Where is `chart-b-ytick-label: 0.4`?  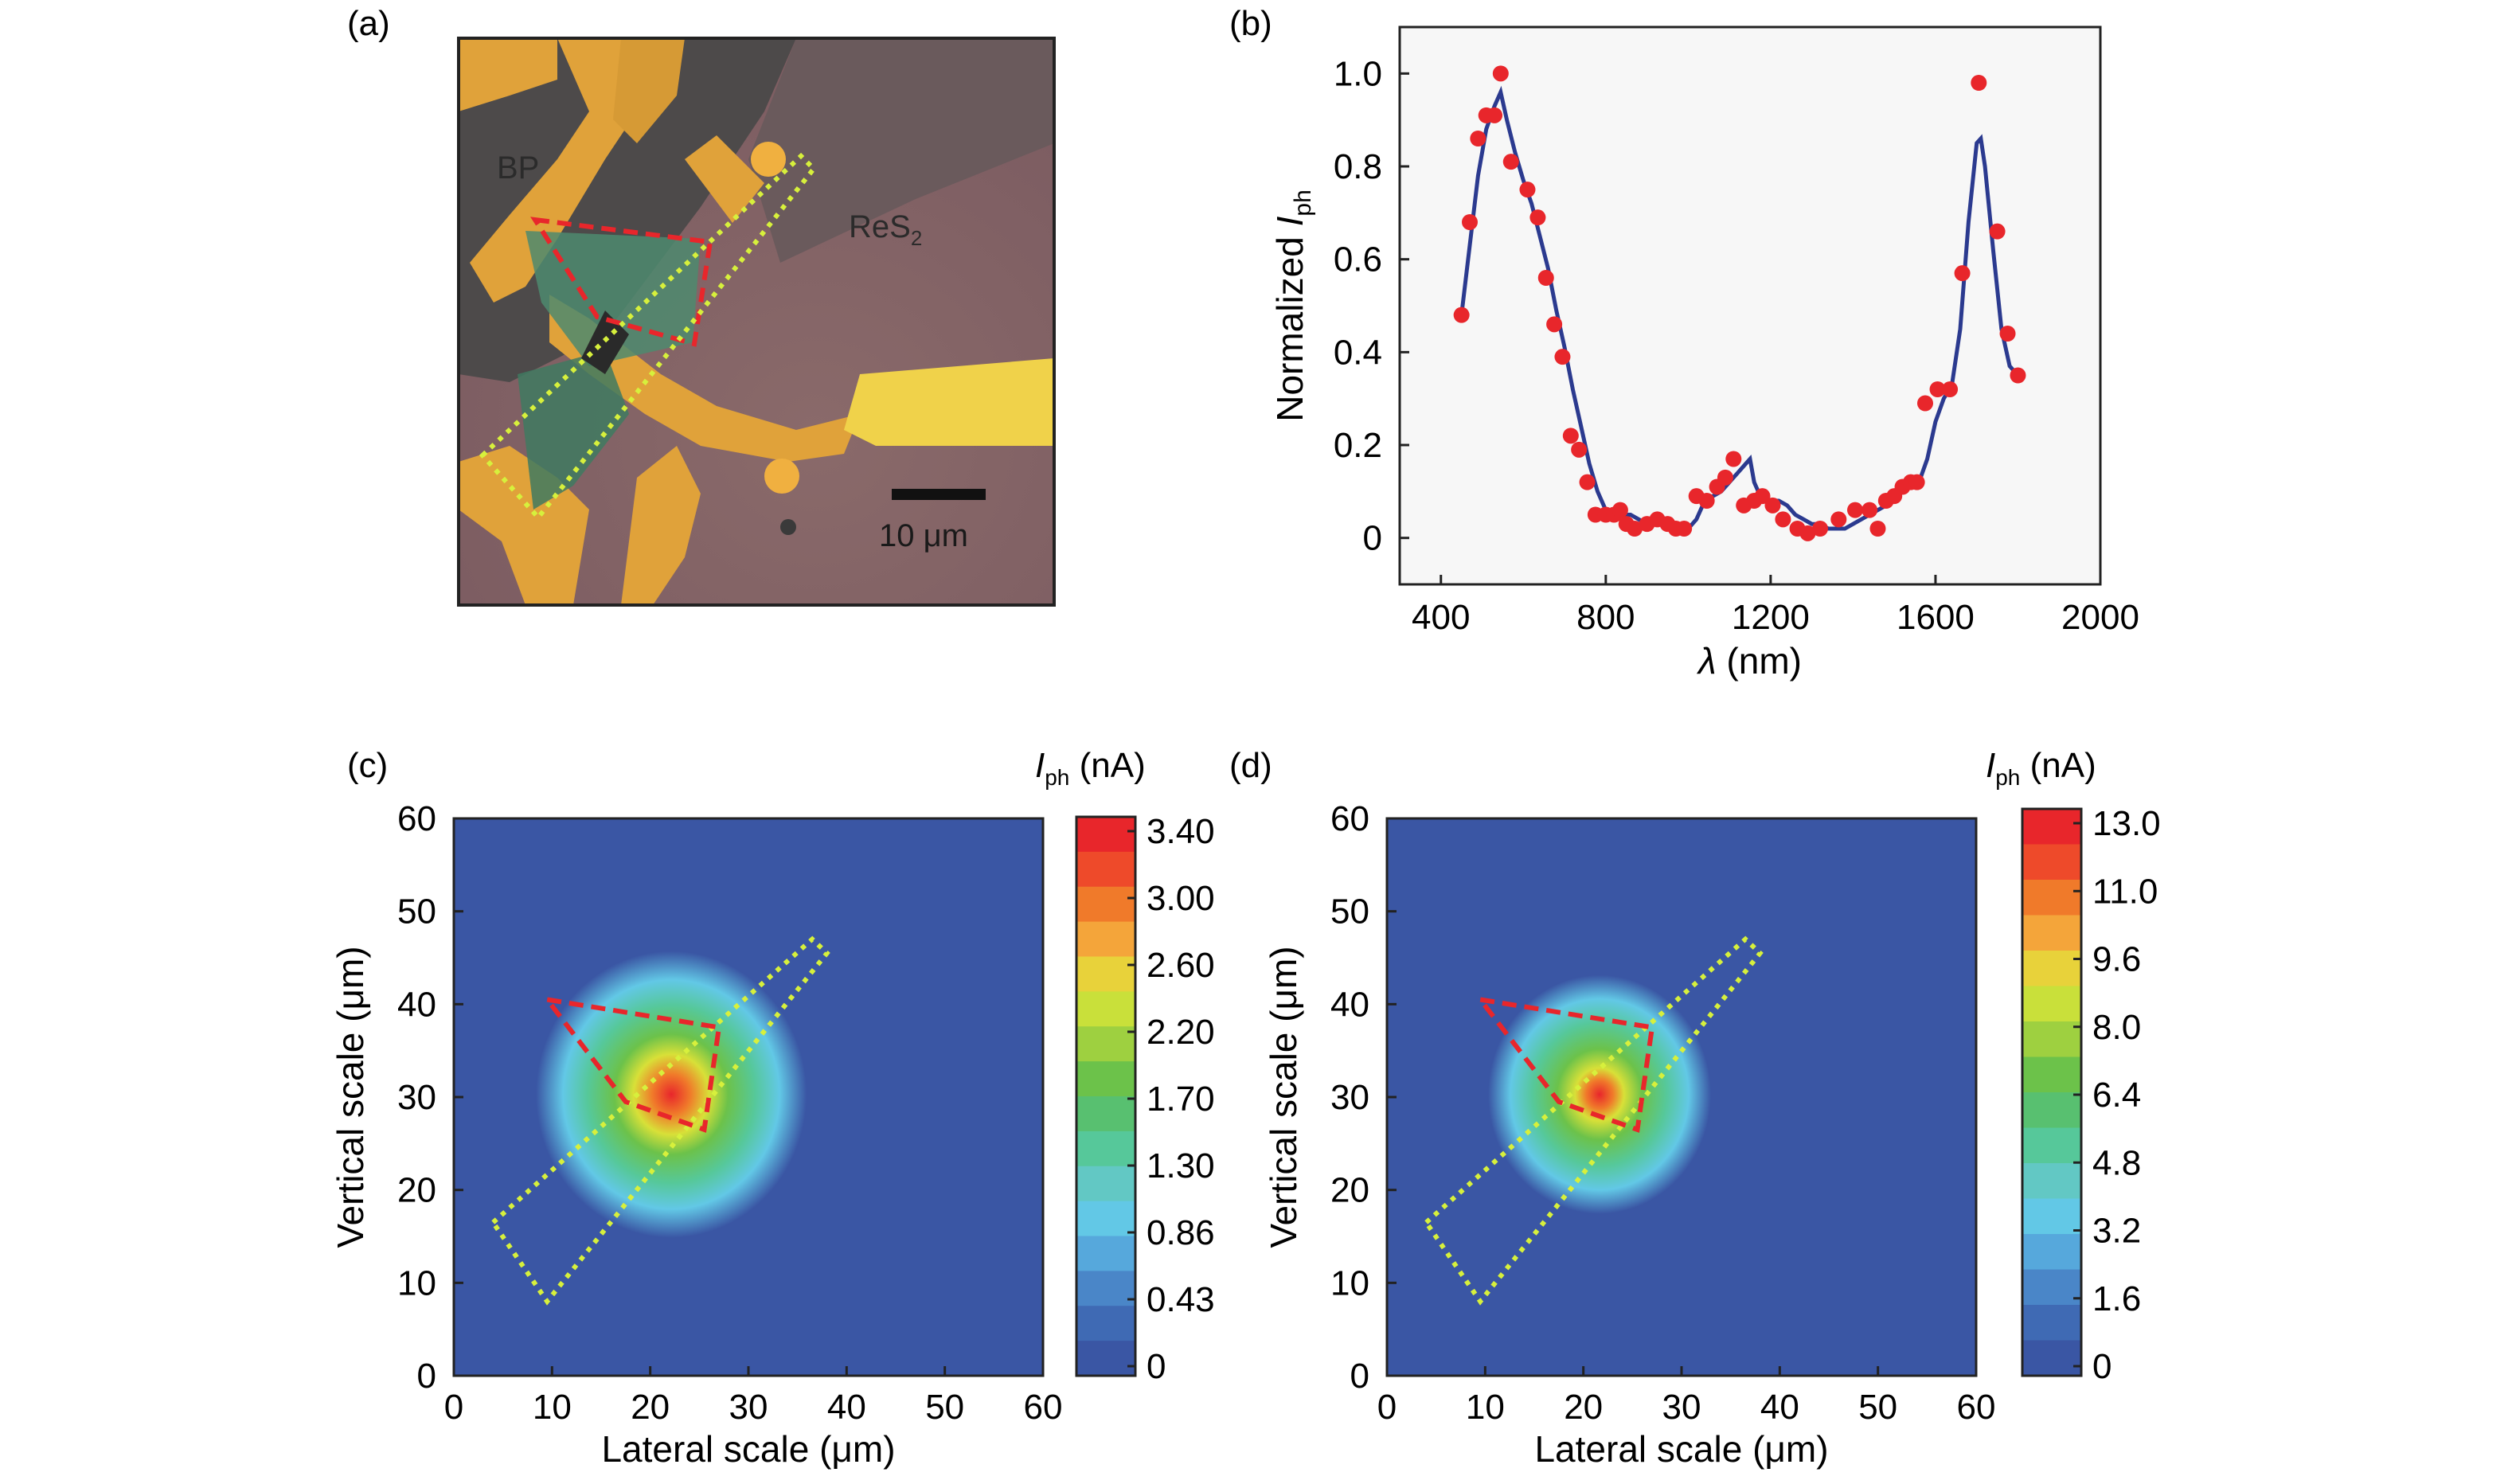
chart-b-ytick-label: 0.4 is located at coordinates (1358, 352).